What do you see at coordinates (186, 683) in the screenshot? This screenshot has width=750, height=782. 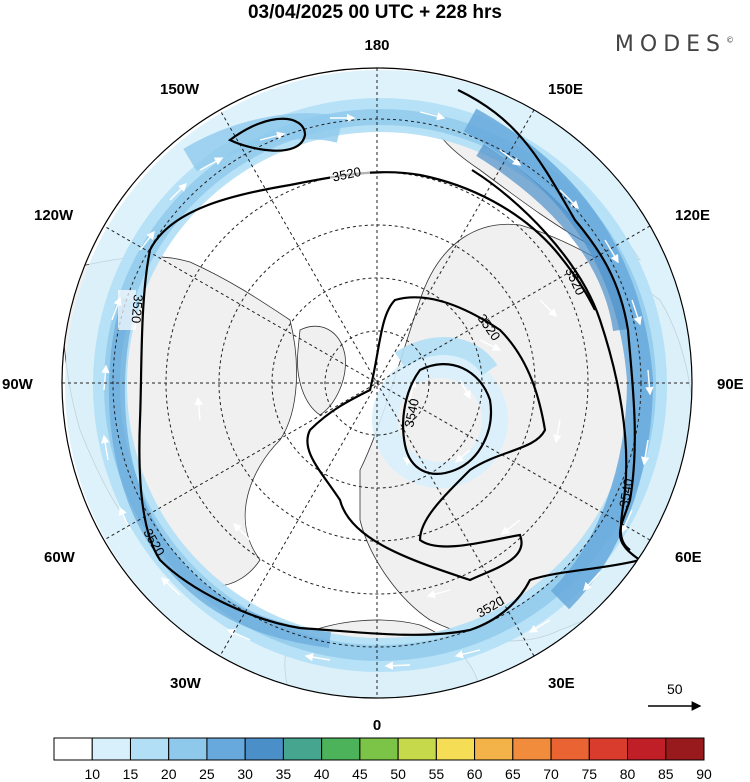 I see `lon-label-30w: 30W` at bounding box center [186, 683].